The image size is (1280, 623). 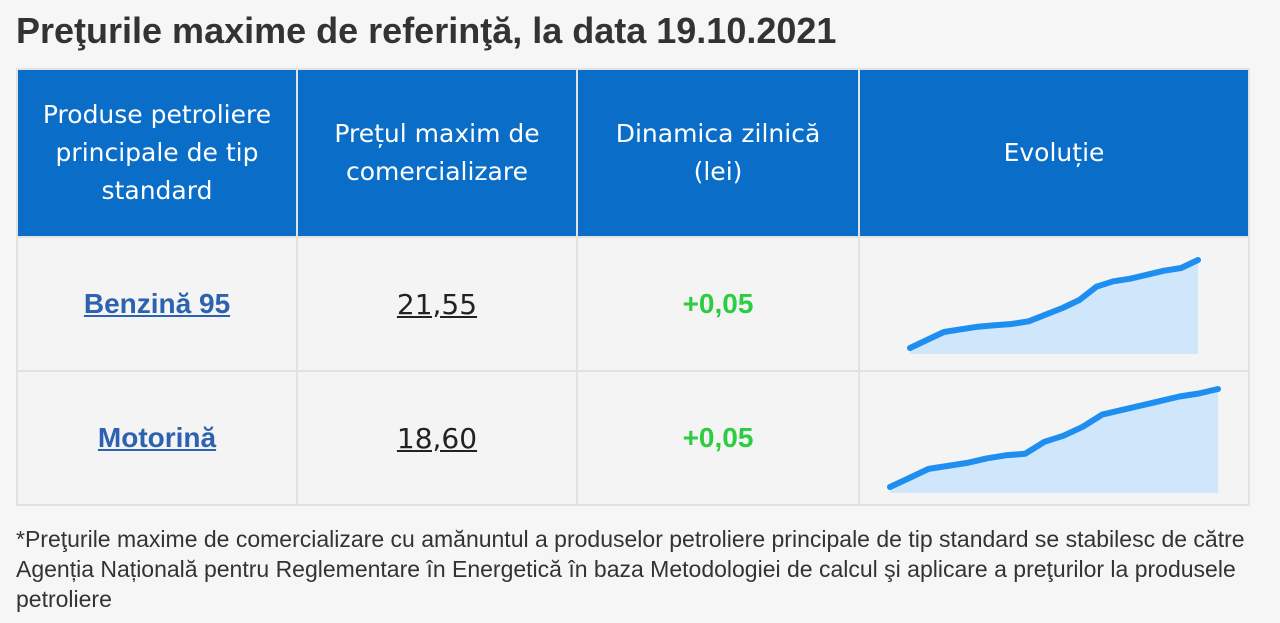 I want to click on product-link-motorina: Motorină, so click(x=157, y=437).